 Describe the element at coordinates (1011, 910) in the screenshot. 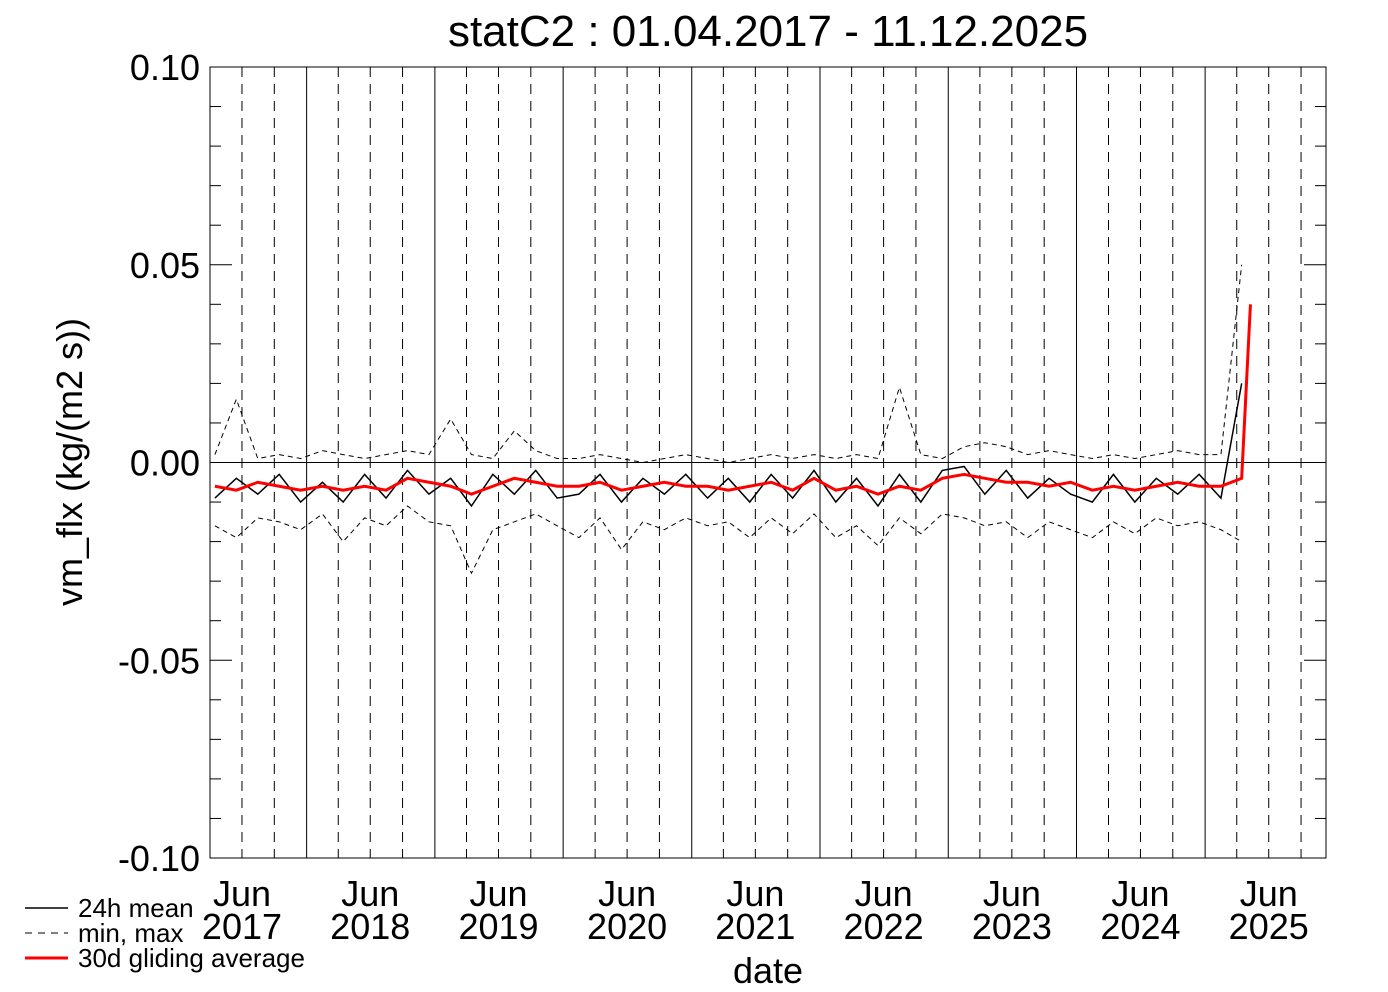

I see `x-tick-label: Jun 2023` at that location.